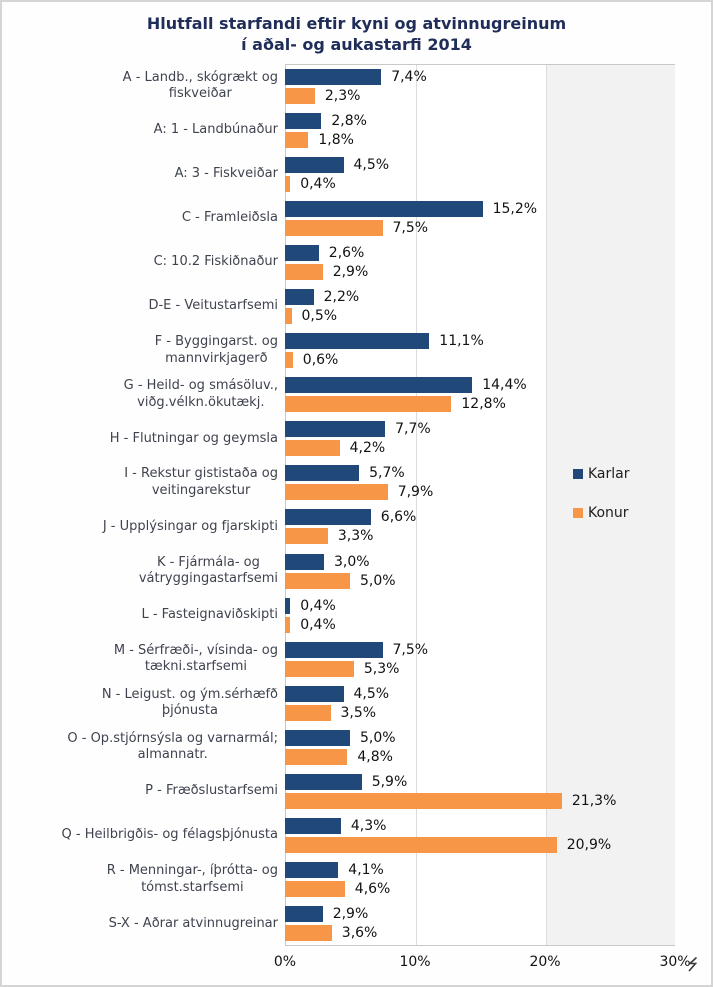 The width and height of the screenshot is (713, 987). Describe the element at coordinates (480, 703) in the screenshot. I see `bar-pair: 4,5% 3,5%` at that location.